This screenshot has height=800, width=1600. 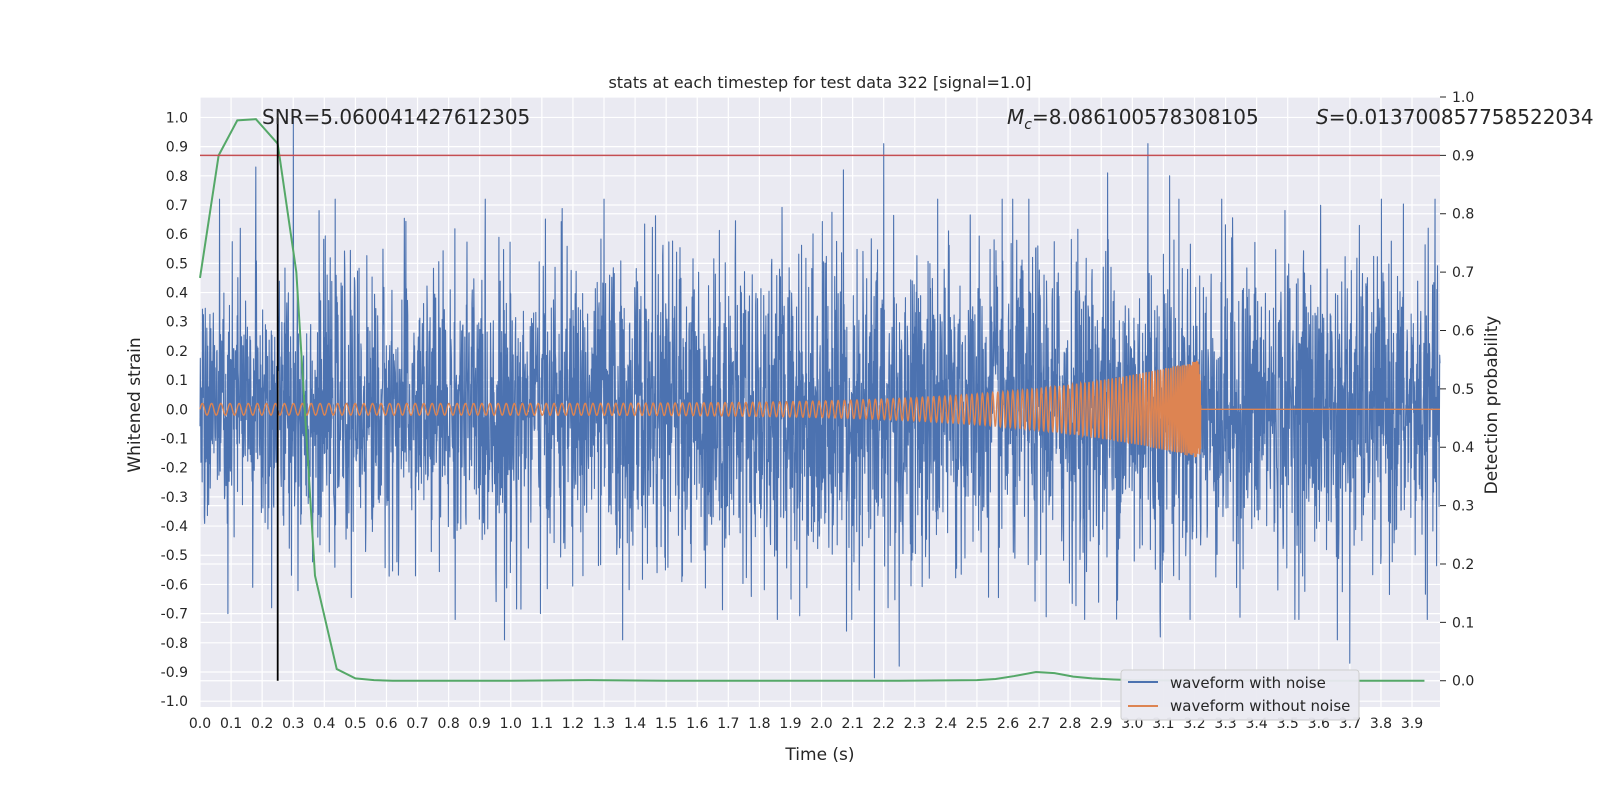 I want to click on x-tick-label: 0.8, so click(x=448, y=724).